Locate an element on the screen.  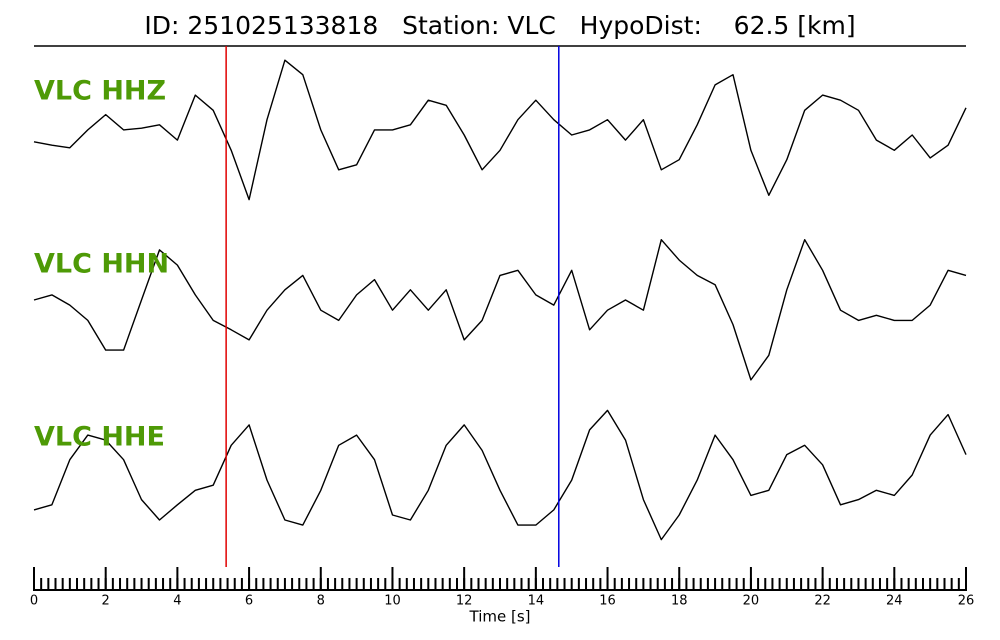
x-tick-label: 0 is located at coordinates (34, 601).